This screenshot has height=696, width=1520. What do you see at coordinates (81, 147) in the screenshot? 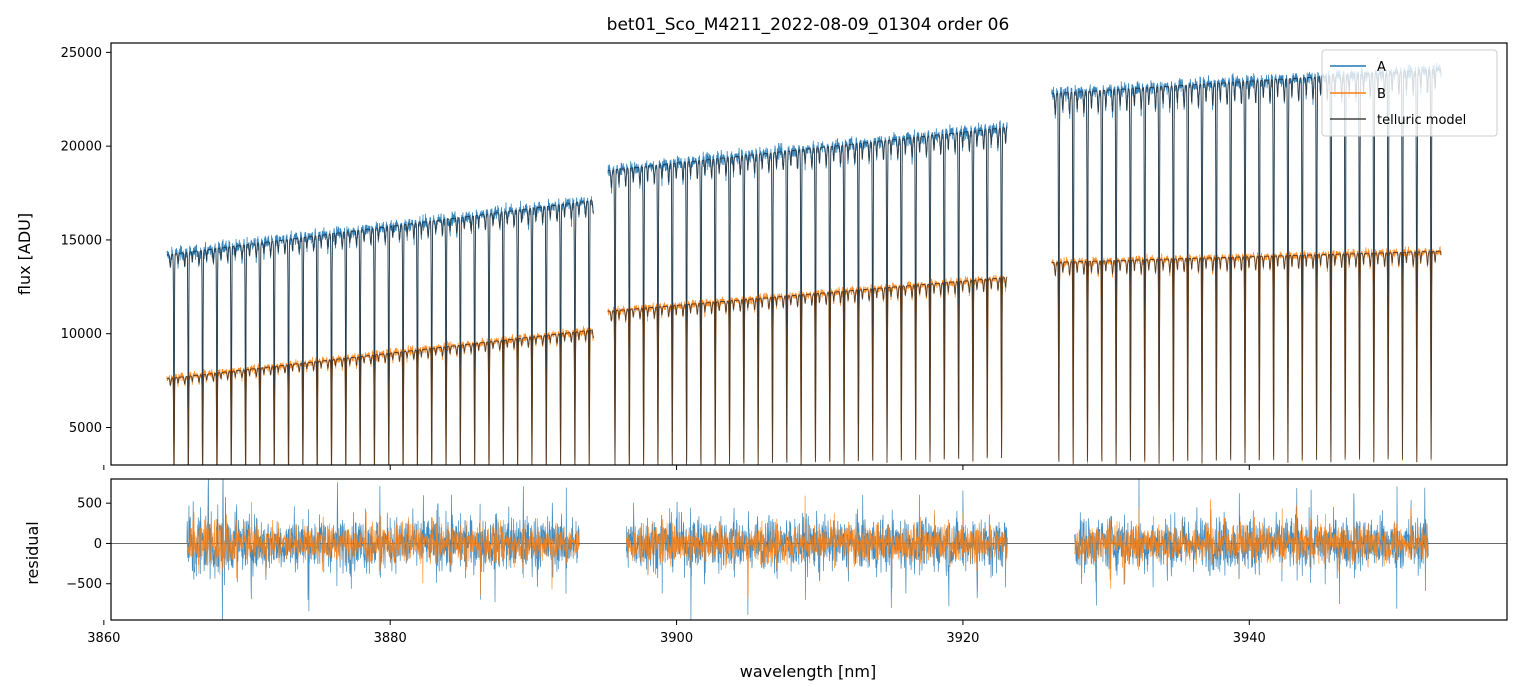
I see `top-y-tick-label: 20000` at bounding box center [81, 147].